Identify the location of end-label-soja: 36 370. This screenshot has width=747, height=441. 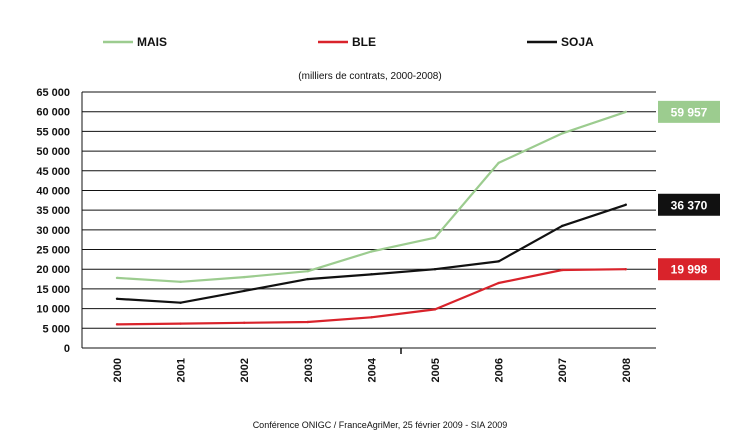
(689, 204).